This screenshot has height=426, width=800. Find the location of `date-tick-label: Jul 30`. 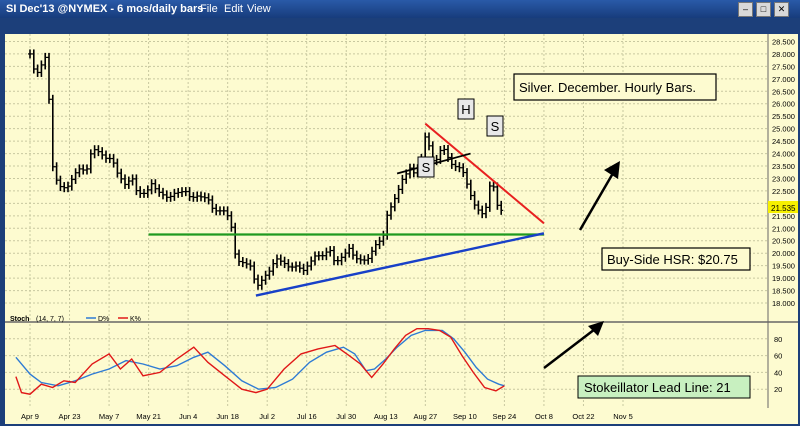

date-tick-label: Jul 30 is located at coordinates (346, 416).